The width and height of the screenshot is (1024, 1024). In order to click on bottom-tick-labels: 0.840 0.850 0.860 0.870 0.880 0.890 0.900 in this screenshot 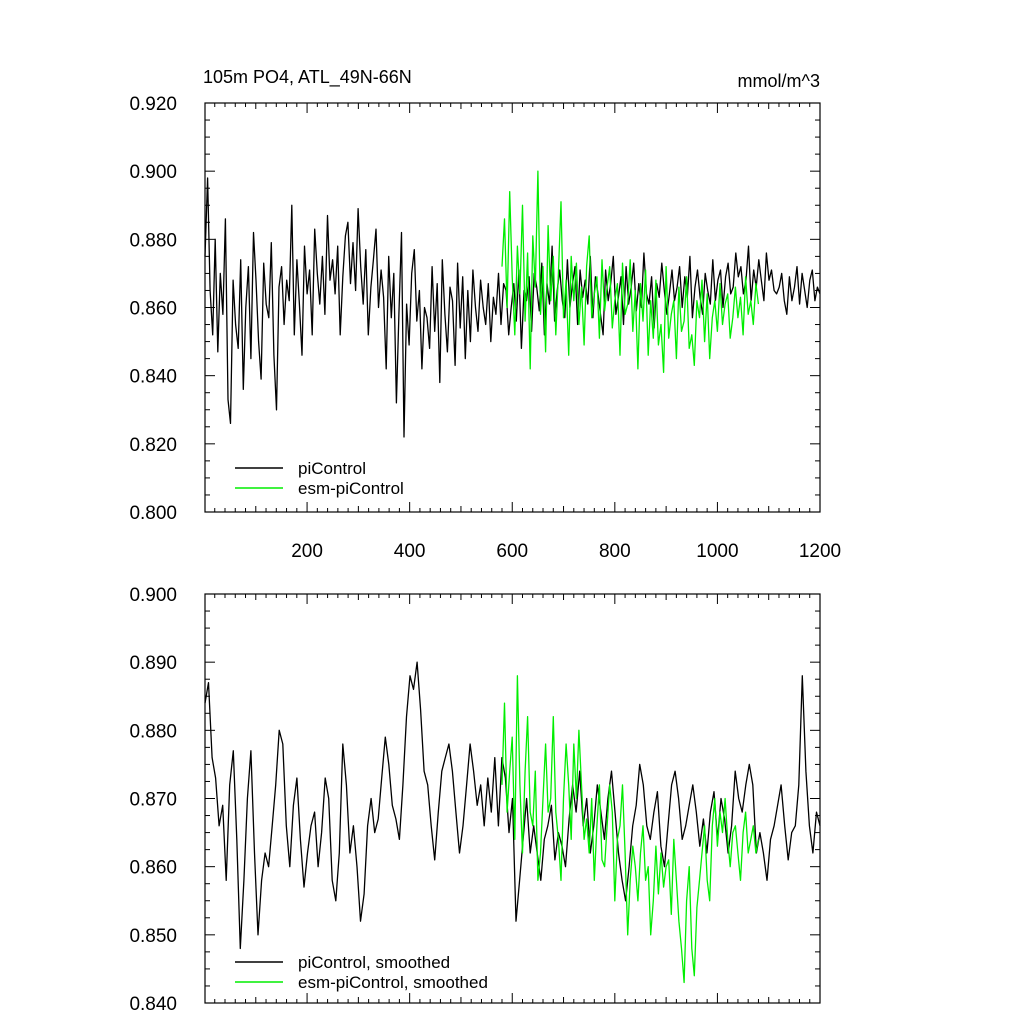, I will do `click(153, 800)`.